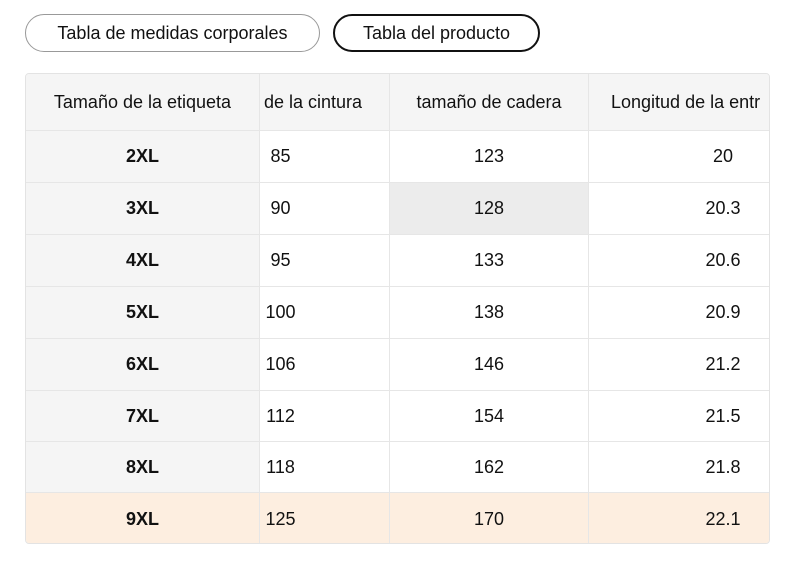 Image resolution: width=788 pixels, height=562 pixels. What do you see at coordinates (436, 33) in the screenshot?
I see `tab-active: Tabla del producto` at bounding box center [436, 33].